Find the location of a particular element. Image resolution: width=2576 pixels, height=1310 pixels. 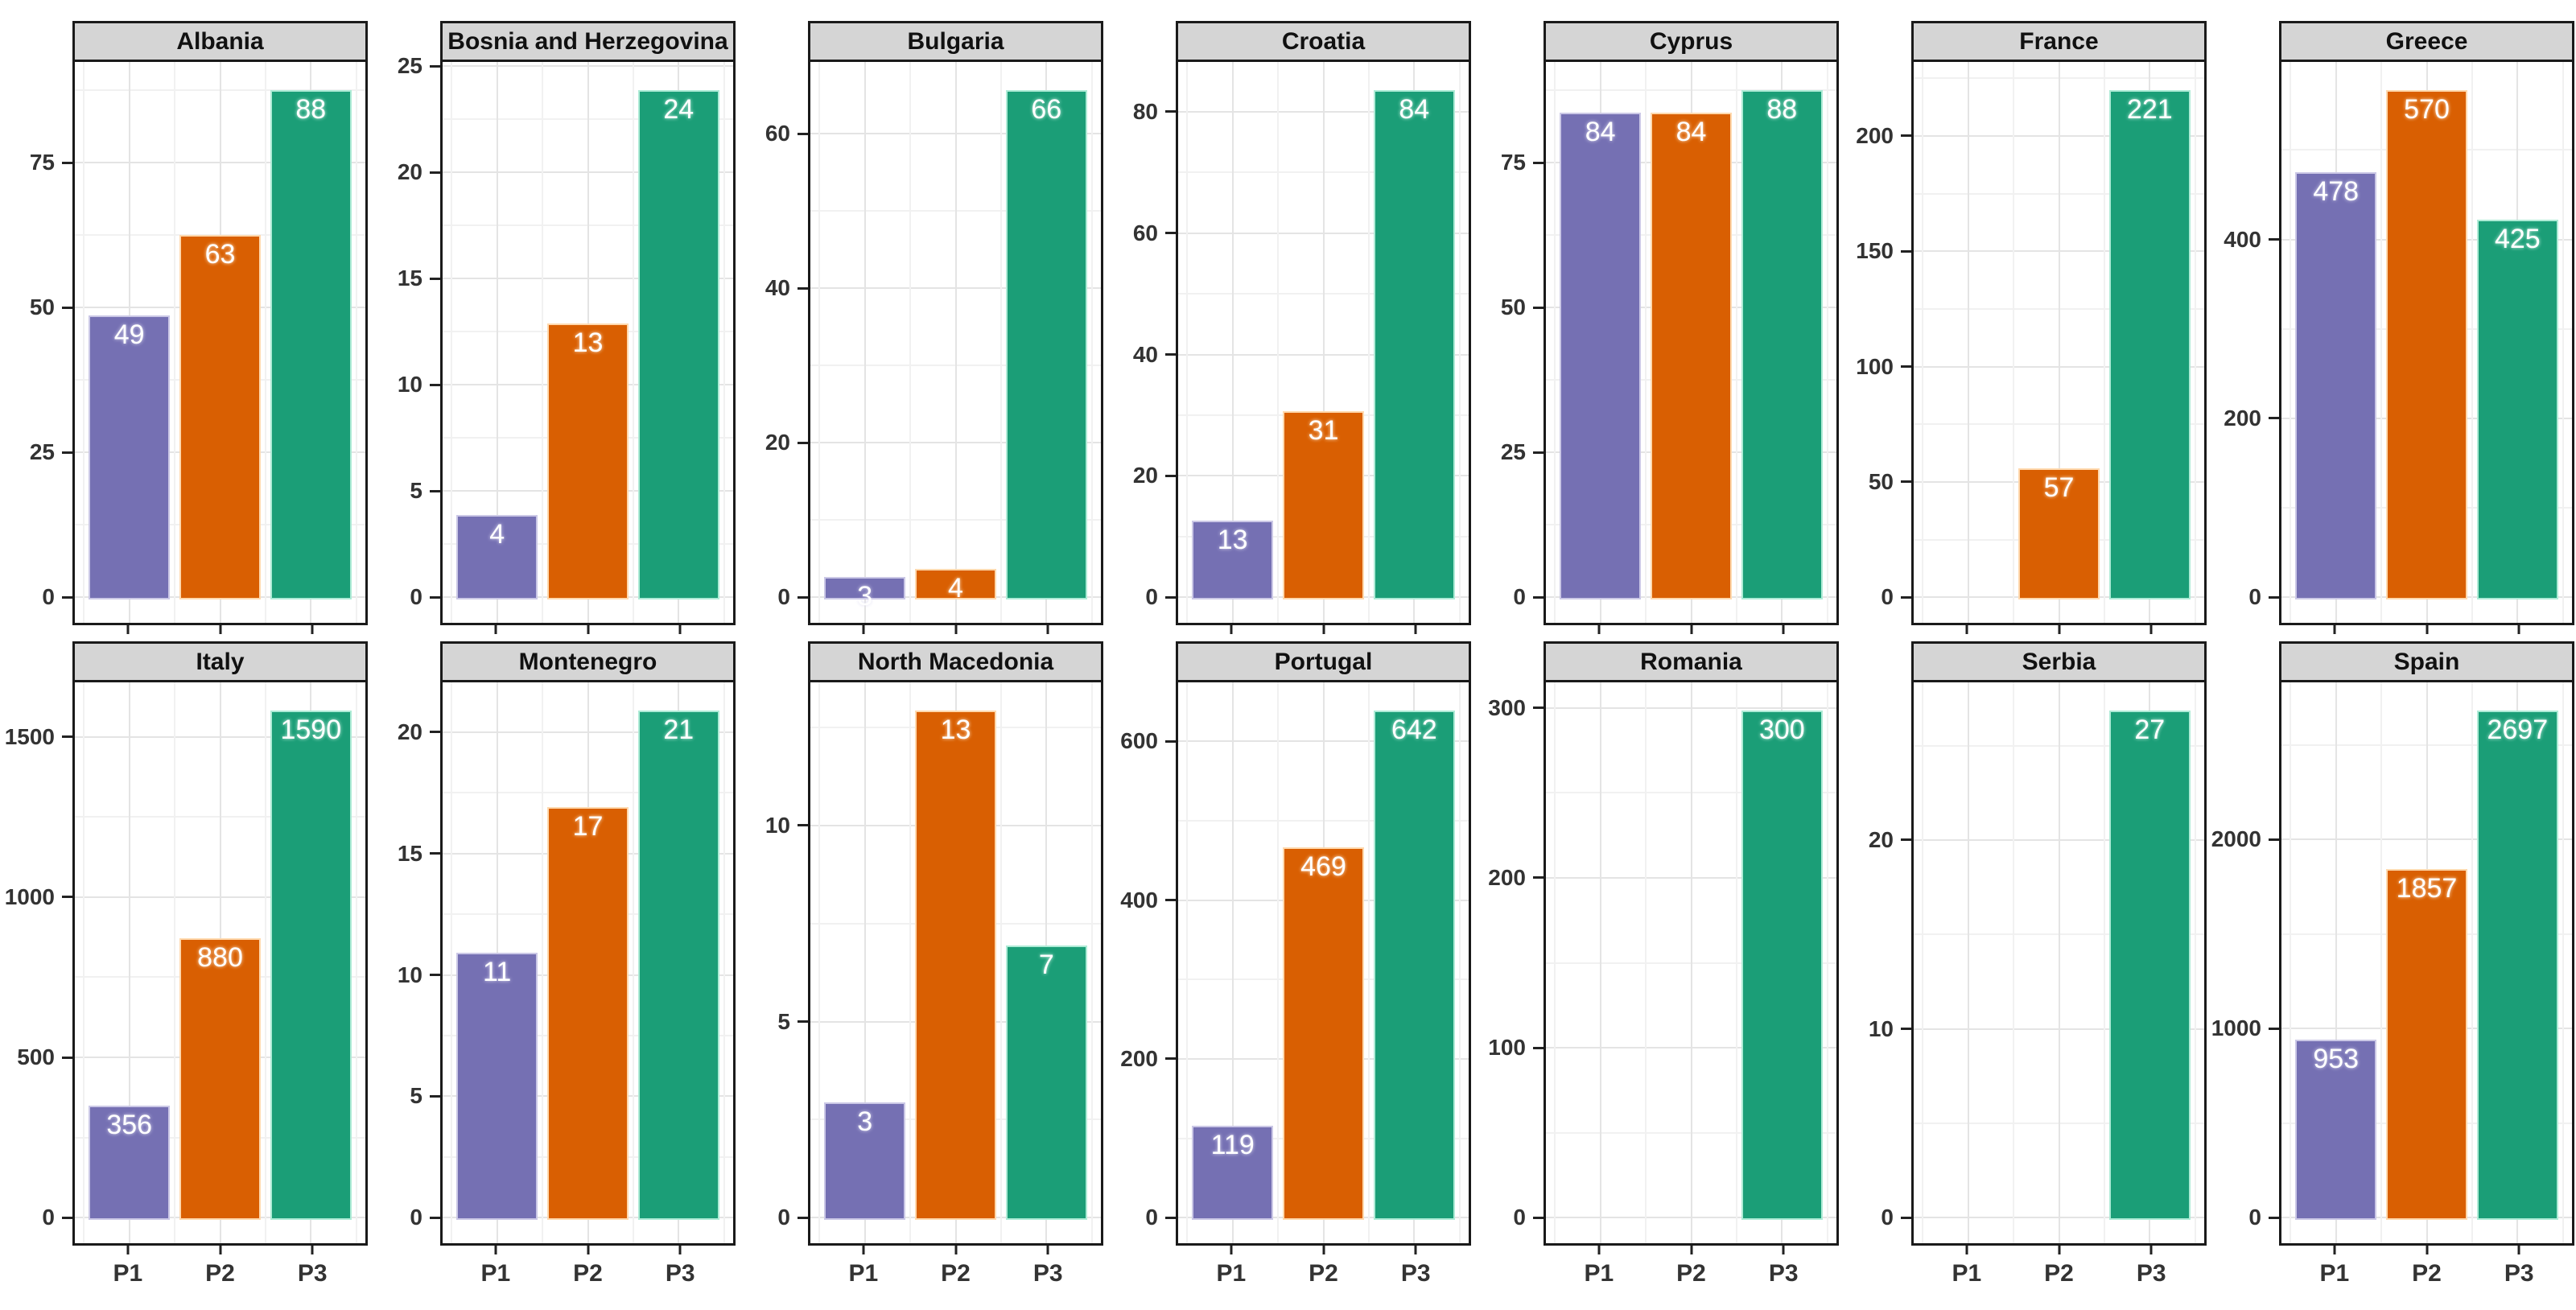

facet-strip-bosnia-and-herzegovina: Bosnia and Herzegovina is located at coordinates (588, 40).